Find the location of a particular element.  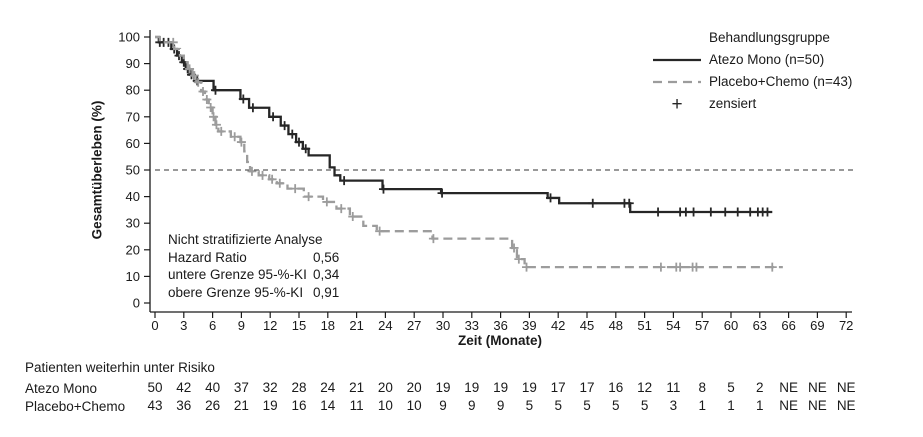

x-tick-label: 69 is located at coordinates (817, 325).